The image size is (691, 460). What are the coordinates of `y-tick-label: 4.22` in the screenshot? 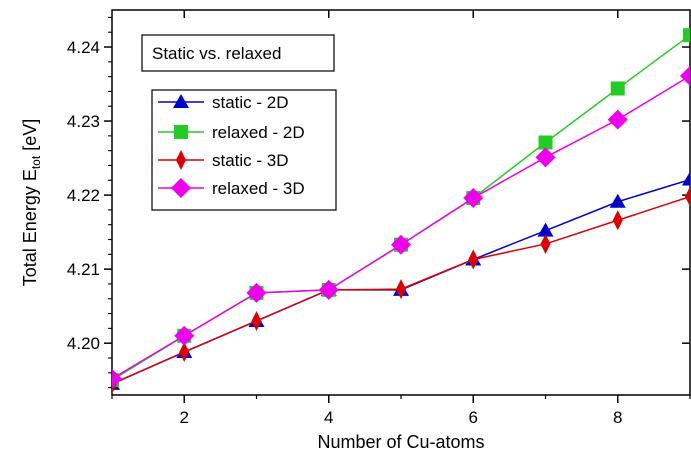 It's located at (83, 195).